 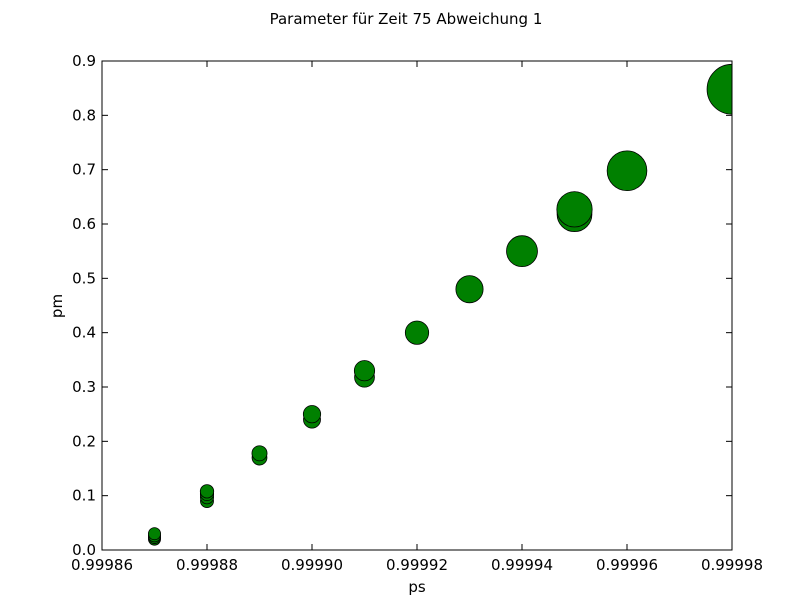 I want to click on y-tick-label: 0.9, so click(x=84, y=61).